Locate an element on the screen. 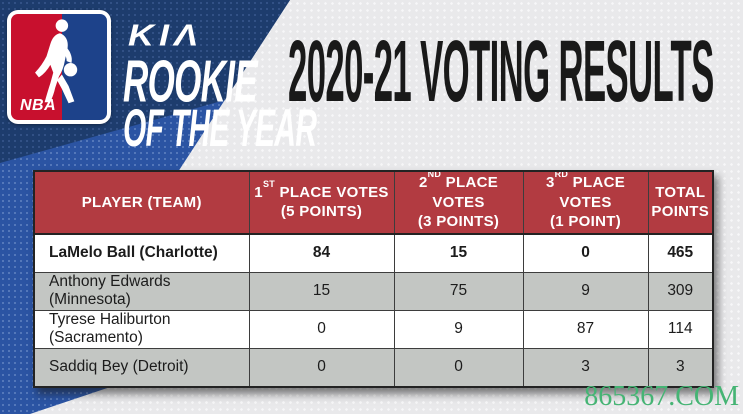 The height and width of the screenshot is (414, 743). column-header-total-points: TOTAL POINTS is located at coordinates (680, 202).